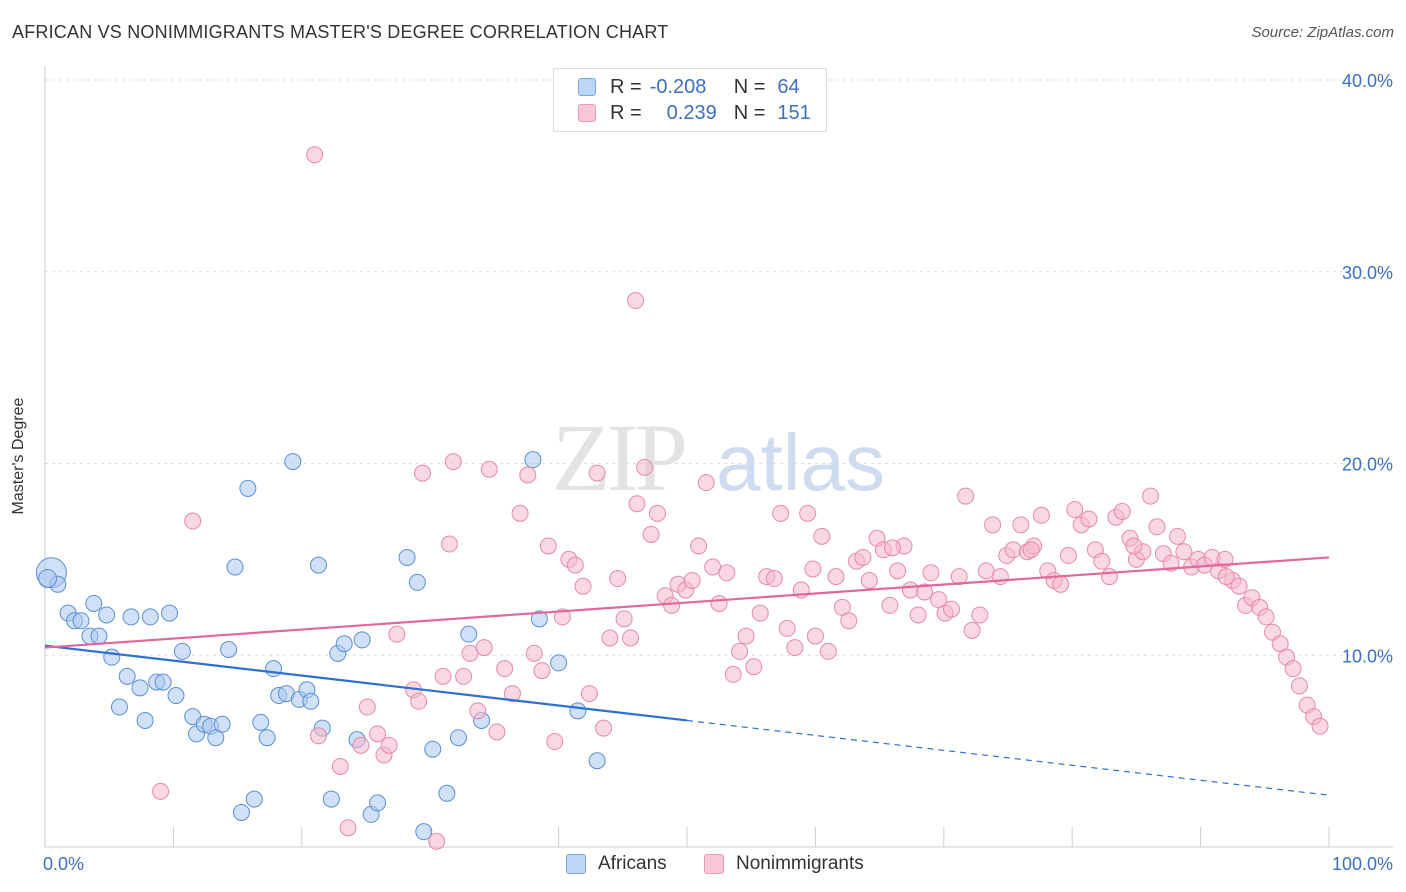  Describe the element at coordinates (626, 112) in the screenshot. I see `nonimmigrants-r-label: R =` at that location.